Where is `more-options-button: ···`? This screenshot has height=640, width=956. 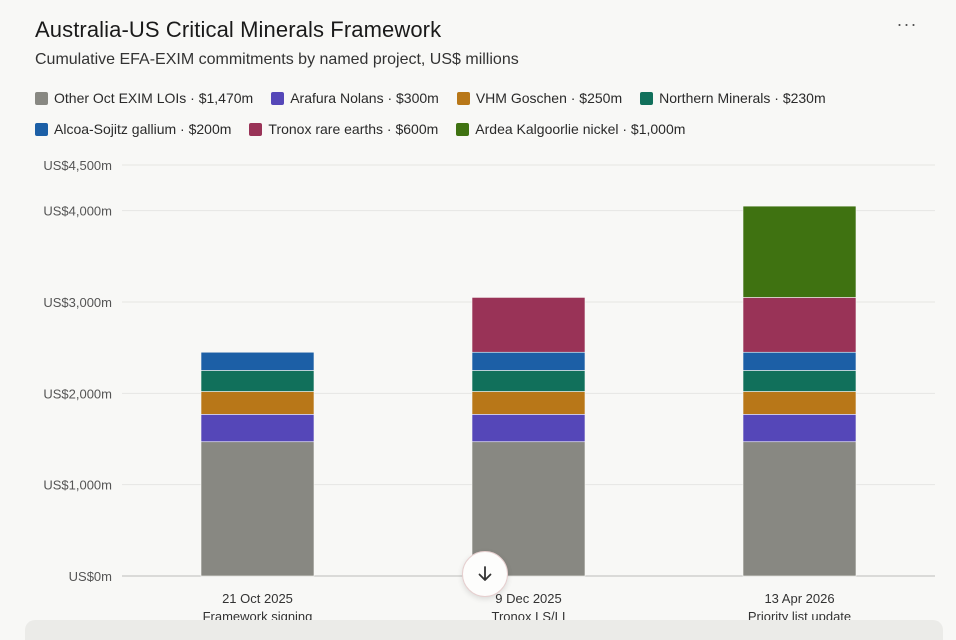 more-options-button: ··· is located at coordinates (907, 23).